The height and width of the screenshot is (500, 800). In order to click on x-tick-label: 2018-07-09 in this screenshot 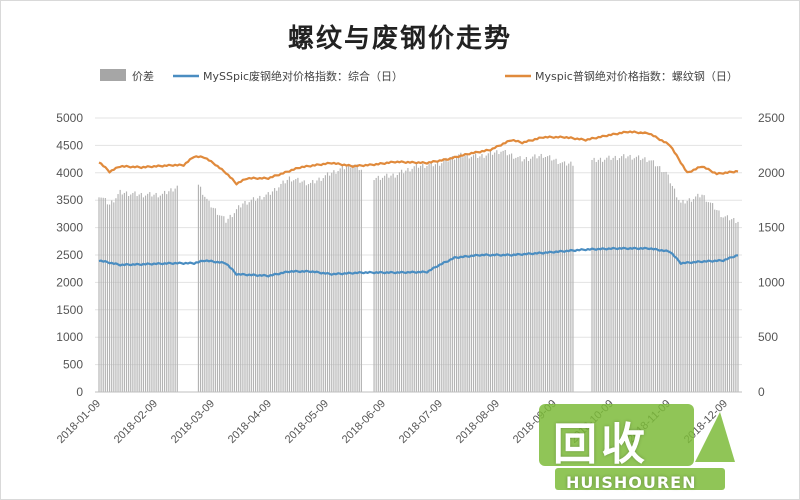, I will do `click(421, 422)`.